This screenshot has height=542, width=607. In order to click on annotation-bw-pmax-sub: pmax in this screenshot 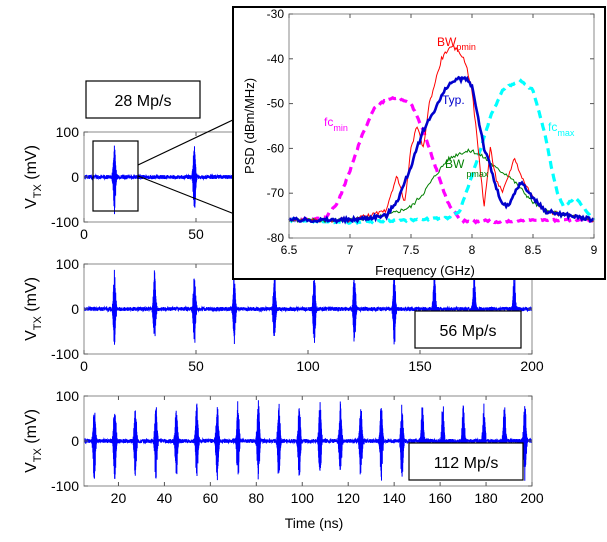, I will do `click(477, 174)`.